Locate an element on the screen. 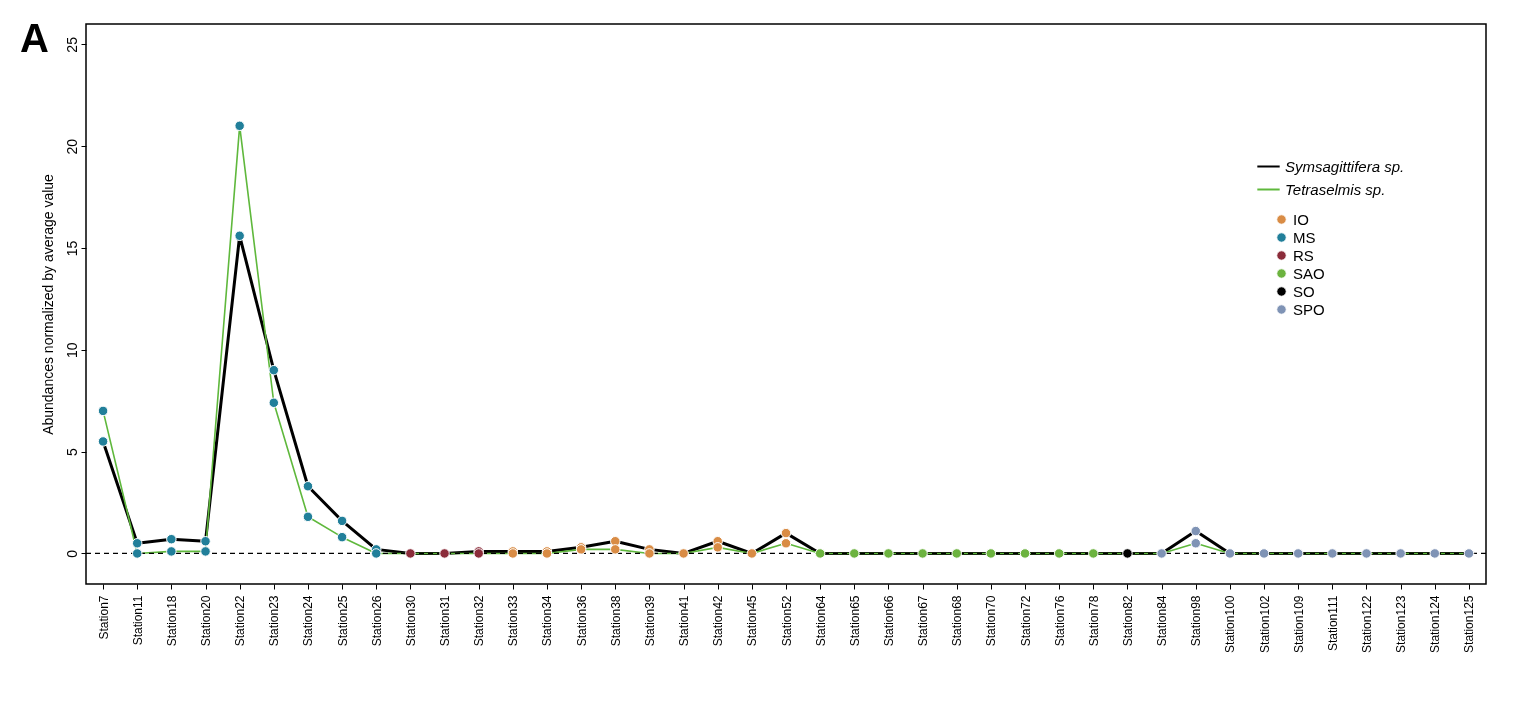 The image size is (1537, 715). legend-label: SPO is located at coordinates (1309, 309).